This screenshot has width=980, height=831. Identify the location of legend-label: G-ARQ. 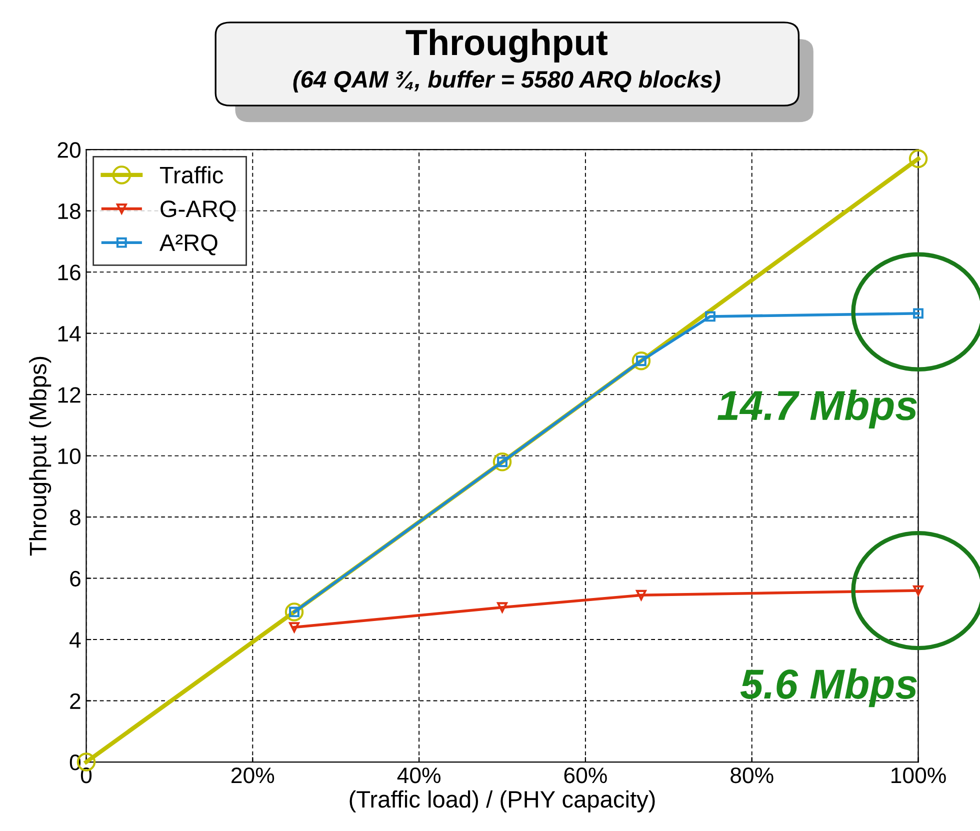
(198, 211).